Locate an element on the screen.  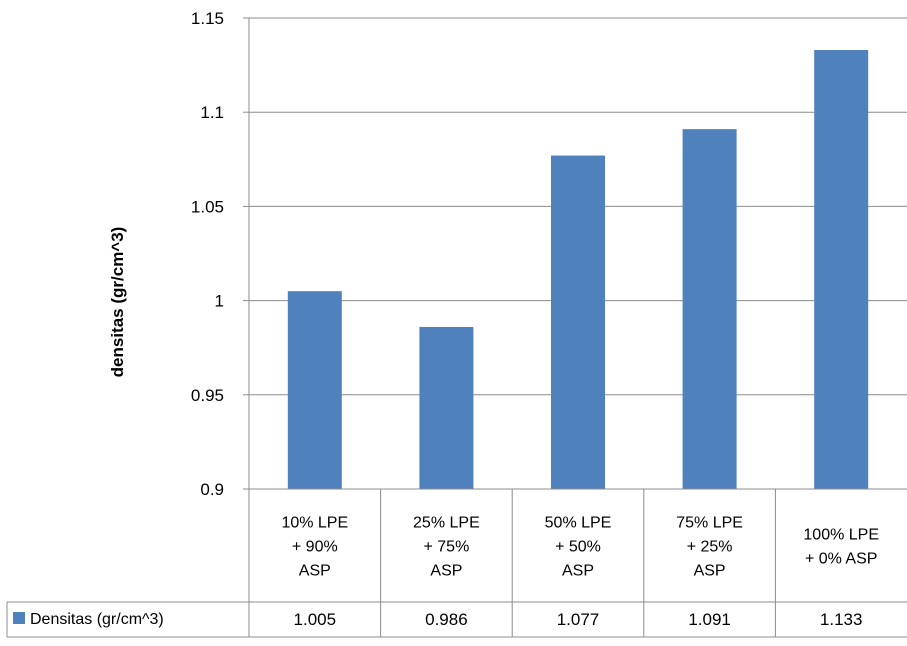
data-value-label: 1.005 is located at coordinates (315, 619).